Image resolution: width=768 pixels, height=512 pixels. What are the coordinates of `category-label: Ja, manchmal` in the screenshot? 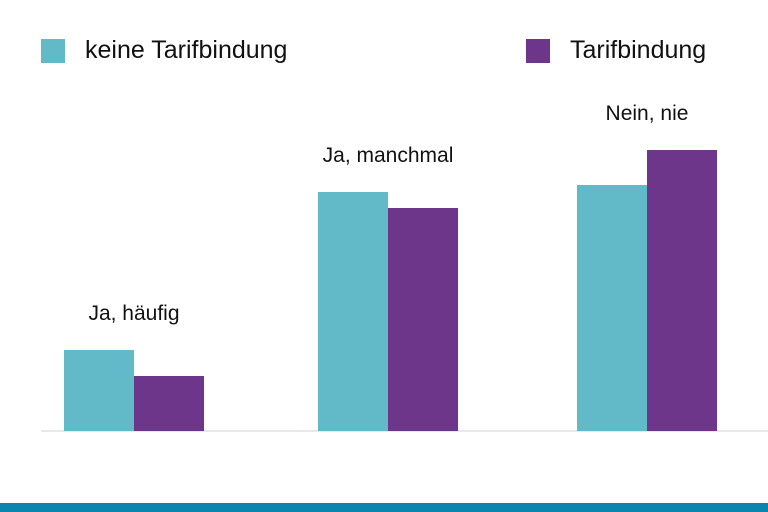 It's located at (388, 155).